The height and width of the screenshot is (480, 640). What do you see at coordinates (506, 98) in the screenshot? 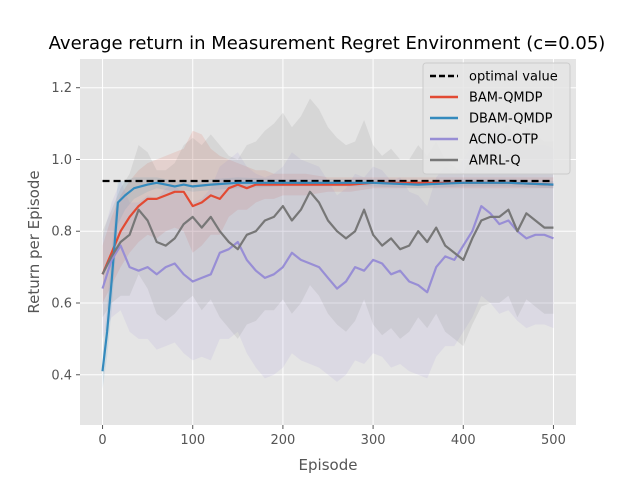
I see `legend-label: BAM-QMDP` at bounding box center [506, 98].